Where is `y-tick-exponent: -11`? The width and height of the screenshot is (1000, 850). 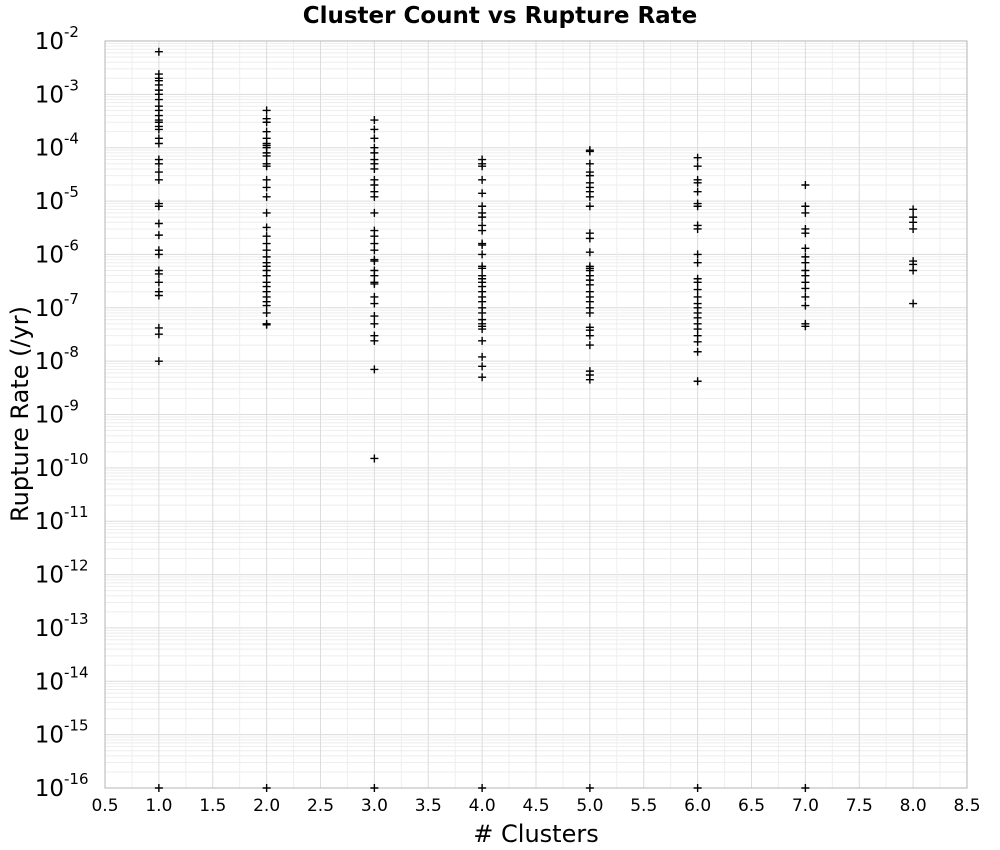 y-tick-exponent: -11 is located at coordinates (76, 512).